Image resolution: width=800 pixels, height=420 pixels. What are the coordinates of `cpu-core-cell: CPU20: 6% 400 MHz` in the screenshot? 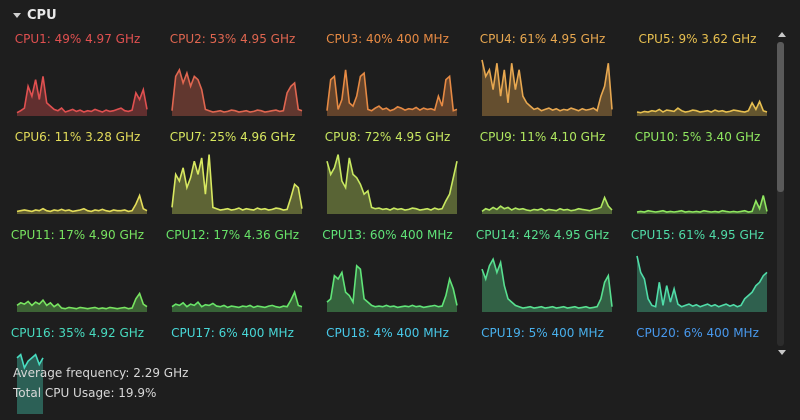 It's located at (697, 372).